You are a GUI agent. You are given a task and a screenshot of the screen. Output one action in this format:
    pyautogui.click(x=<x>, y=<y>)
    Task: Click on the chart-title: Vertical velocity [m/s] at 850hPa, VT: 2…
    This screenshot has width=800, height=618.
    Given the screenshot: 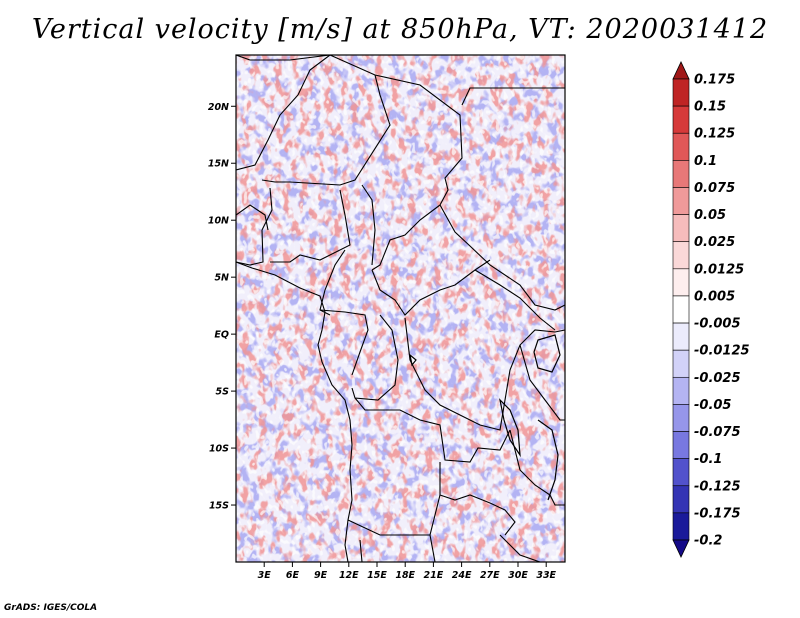 What is the action you would take?
    pyautogui.click(x=400, y=29)
    